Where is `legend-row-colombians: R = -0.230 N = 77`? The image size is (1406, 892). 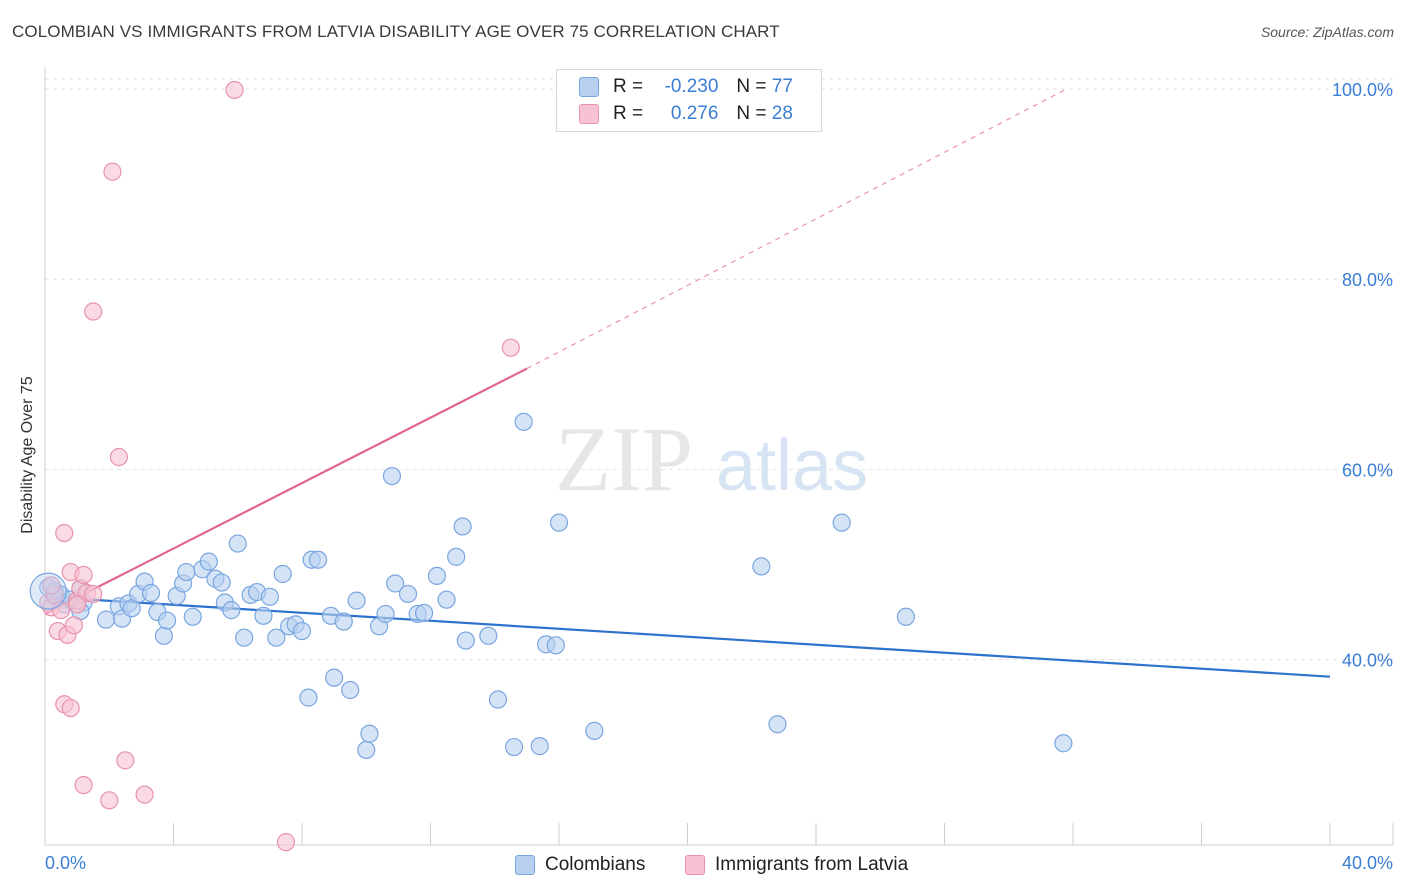
legend-row-colombians: R = -0.230 N = 77 is located at coordinates (686, 87).